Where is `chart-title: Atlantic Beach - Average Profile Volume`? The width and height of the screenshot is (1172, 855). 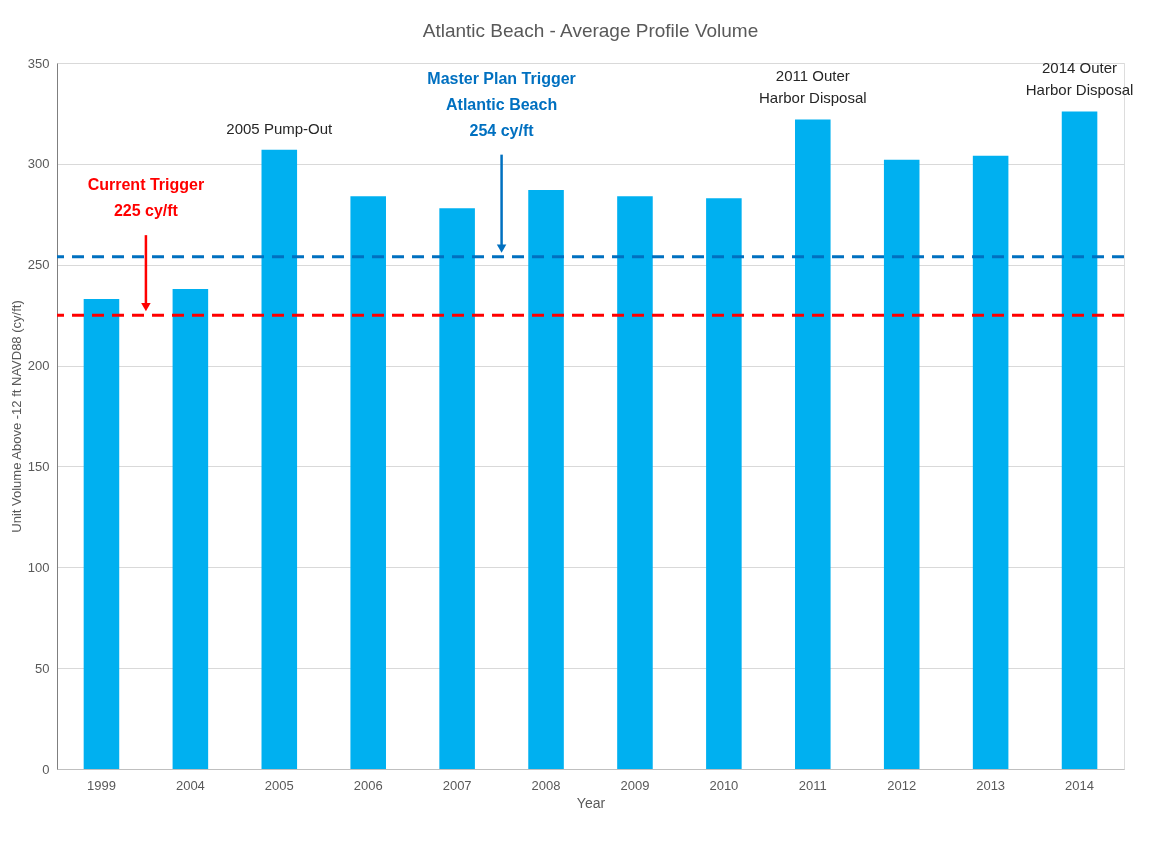
chart-title: Atlantic Beach - Average Profile Volume is located at coordinates (590, 30).